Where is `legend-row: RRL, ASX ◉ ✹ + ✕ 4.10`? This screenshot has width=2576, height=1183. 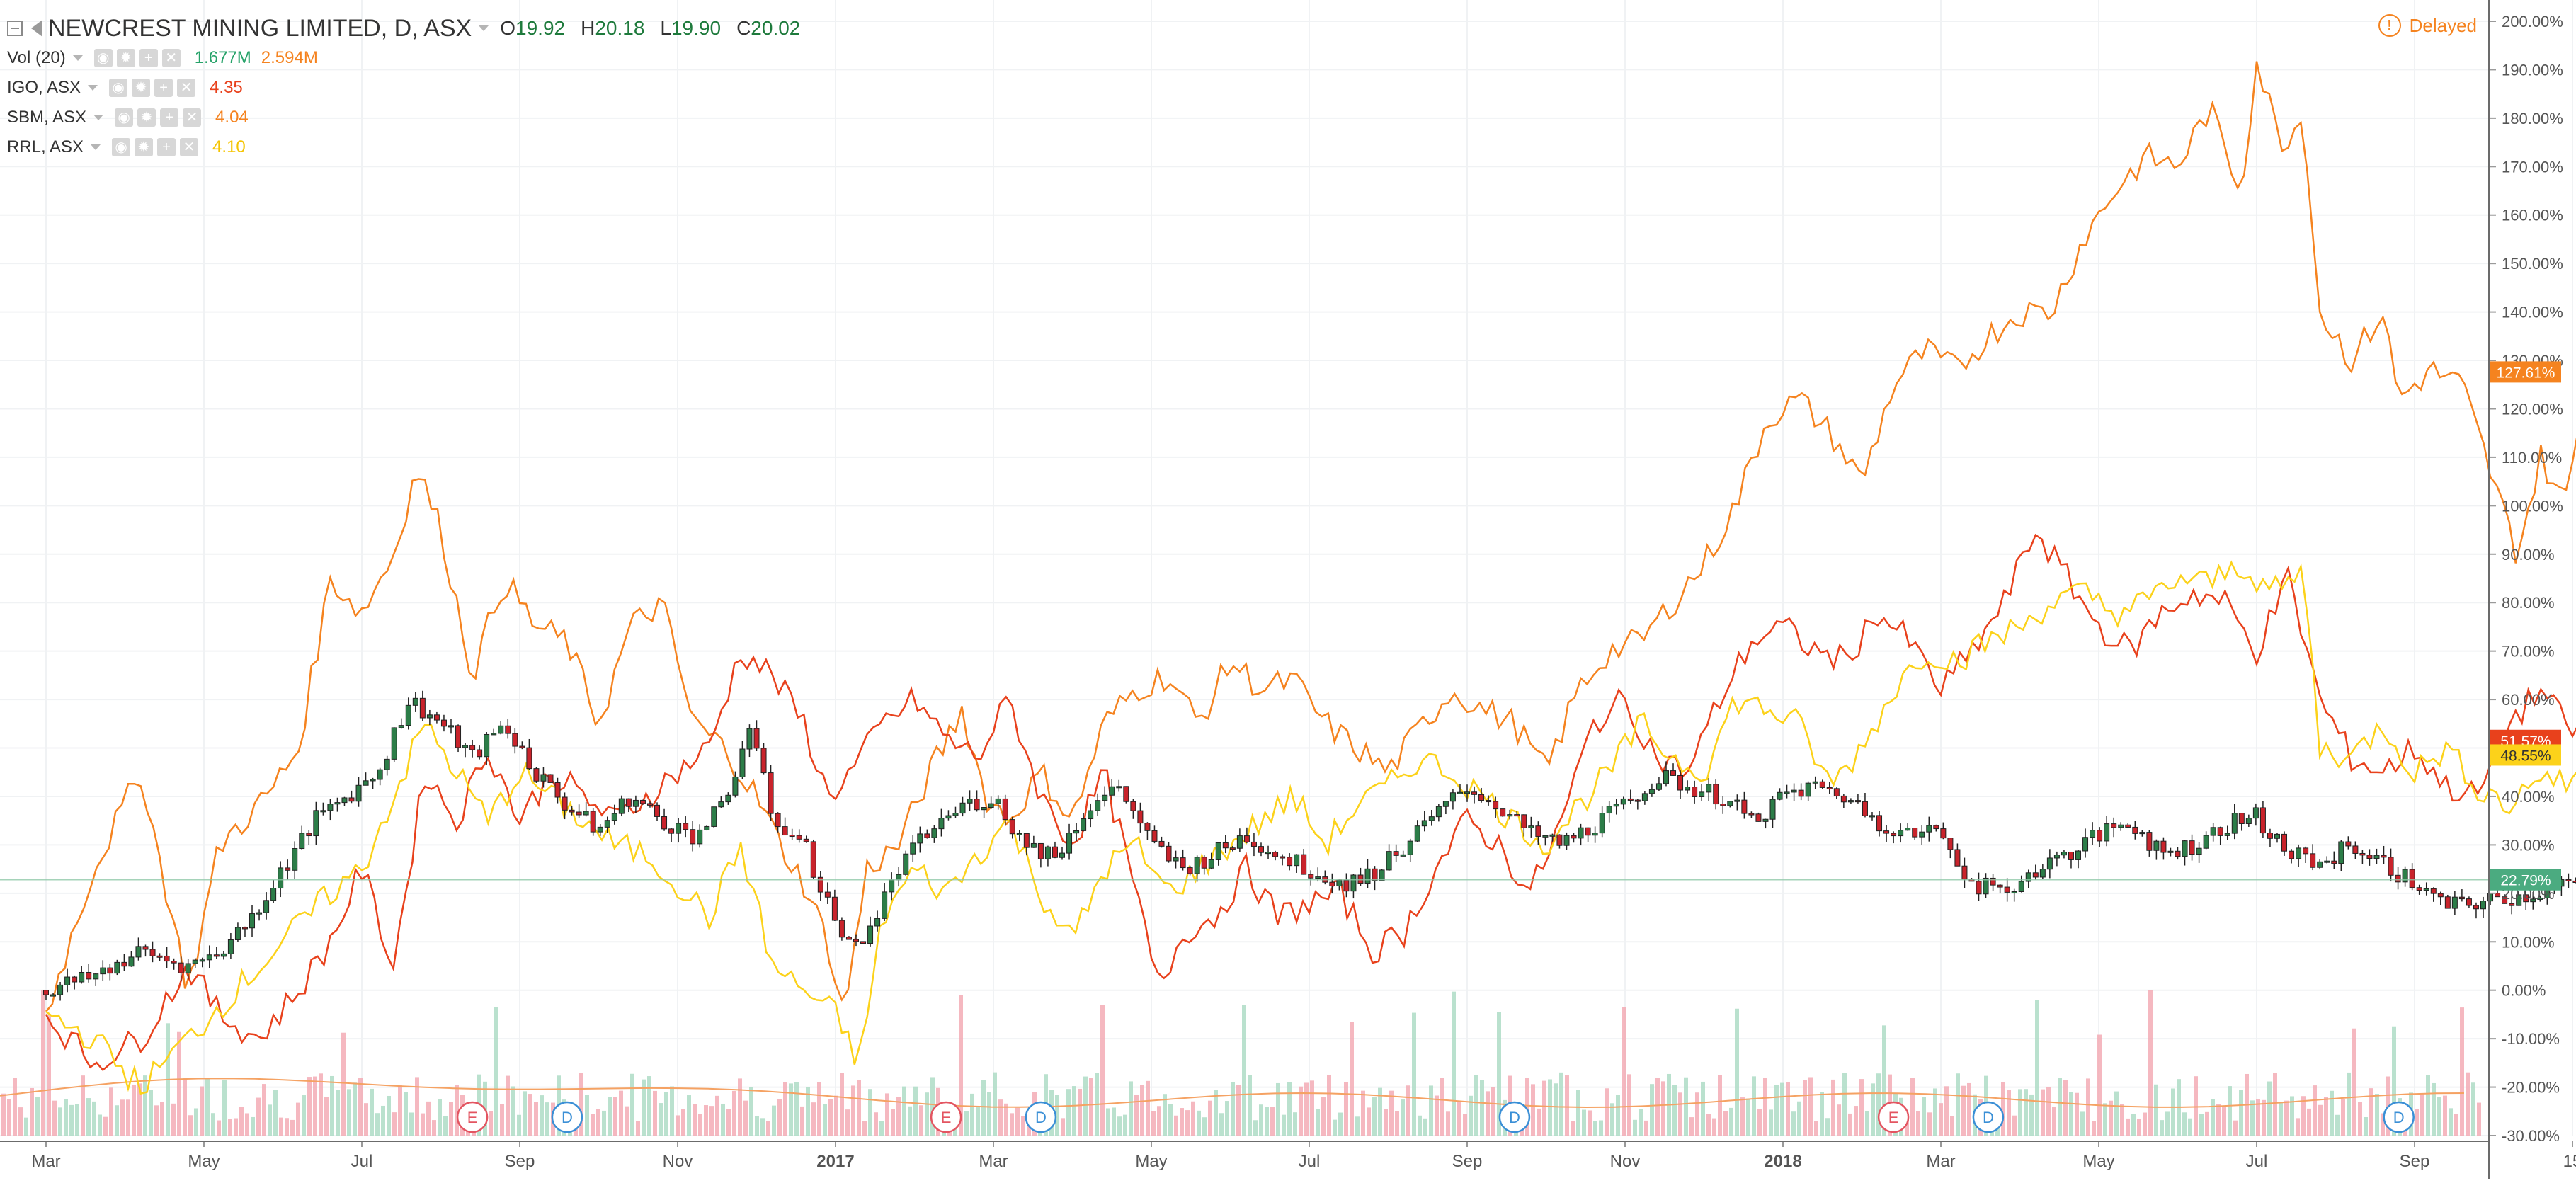
legend-row: RRL, ASX ◉ ✹ + ✕ 4.10 is located at coordinates (126, 147).